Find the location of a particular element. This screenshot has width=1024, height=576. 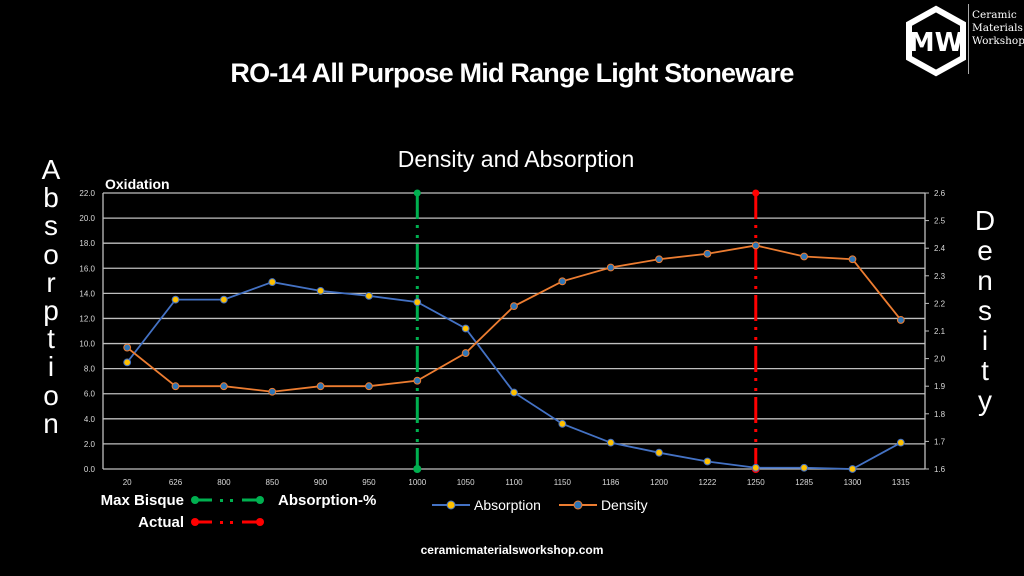

logo-text: Ceramic Materials Workshop is located at coordinates (998, 28).